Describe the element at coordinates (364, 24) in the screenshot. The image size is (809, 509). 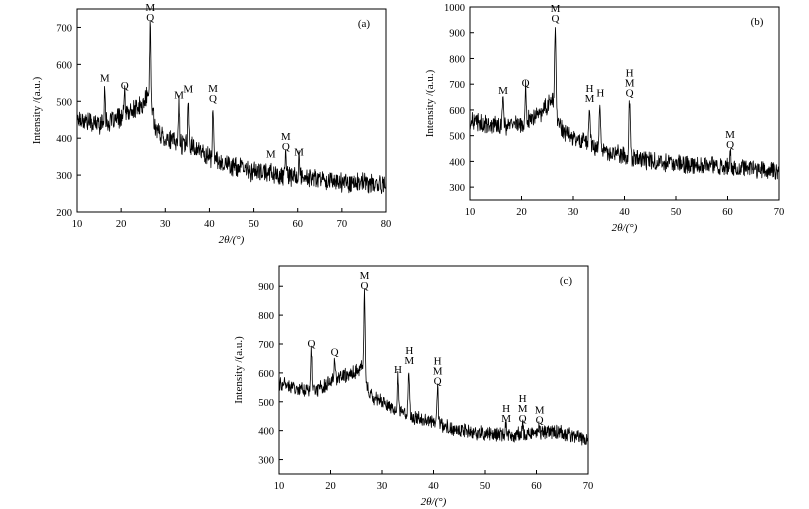
I see `panel-label: (a)` at that location.